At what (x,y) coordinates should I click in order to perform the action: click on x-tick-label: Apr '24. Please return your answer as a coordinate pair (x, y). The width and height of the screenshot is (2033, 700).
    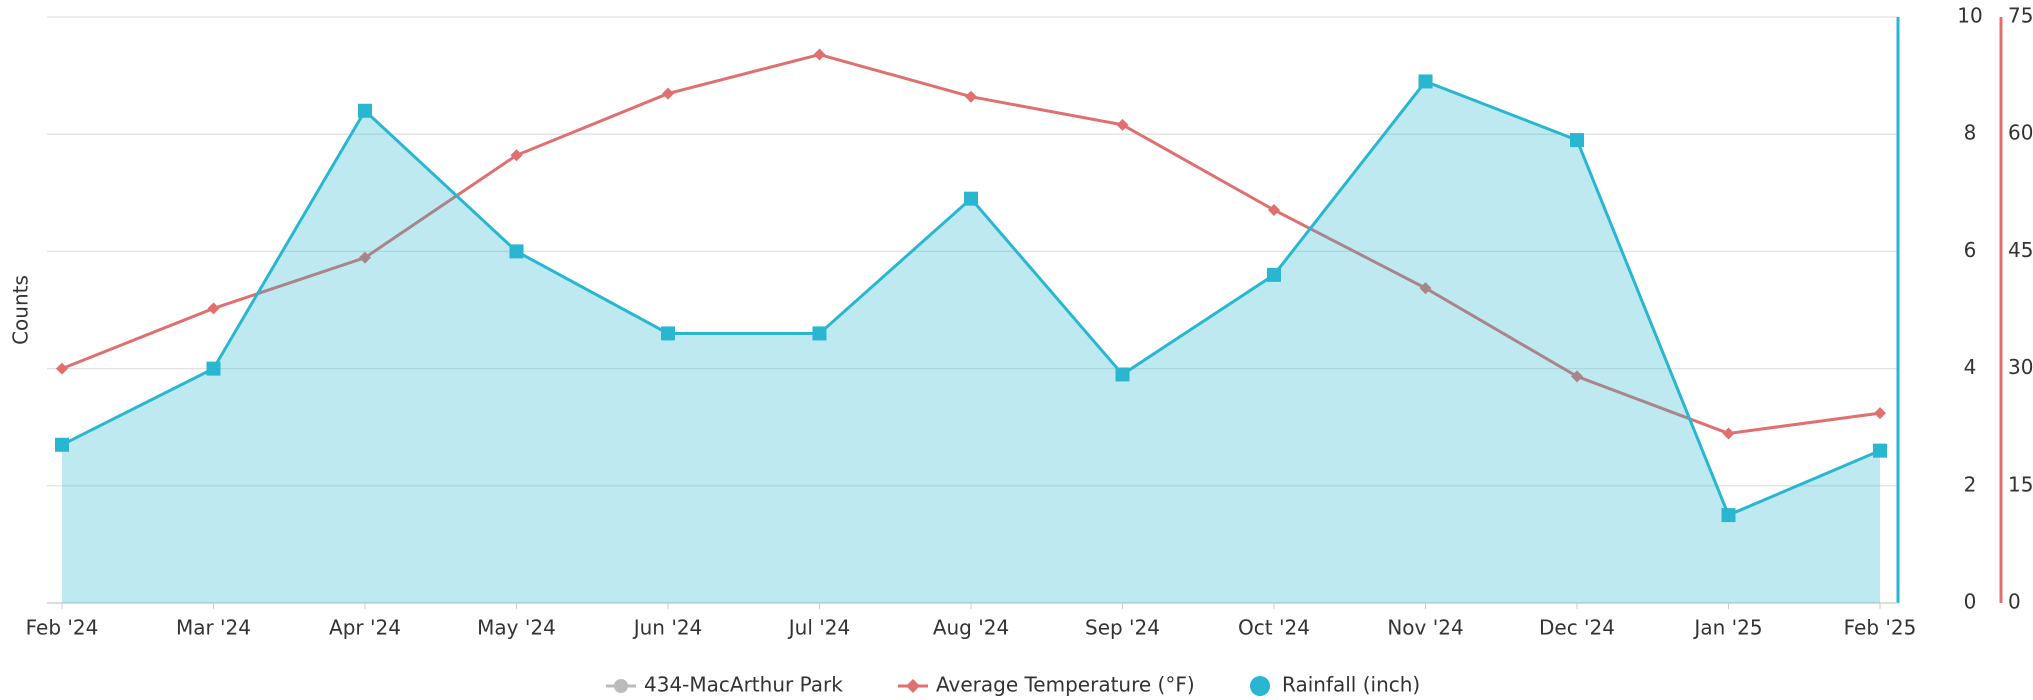
    Looking at the image, I should click on (365, 628).